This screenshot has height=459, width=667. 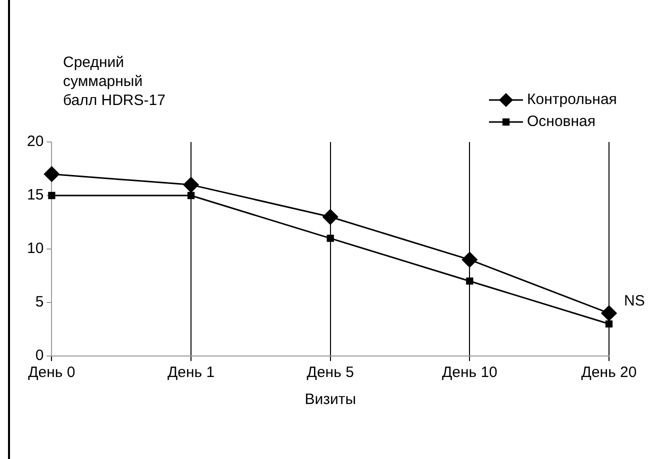 I want to click on x-axis-title: Визиты, so click(x=330, y=399).